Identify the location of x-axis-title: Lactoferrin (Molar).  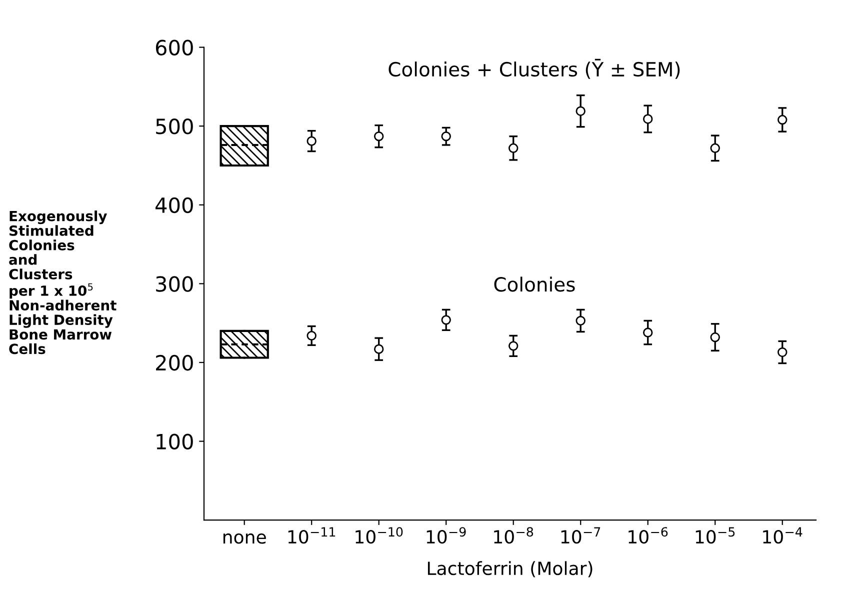
(510, 569).